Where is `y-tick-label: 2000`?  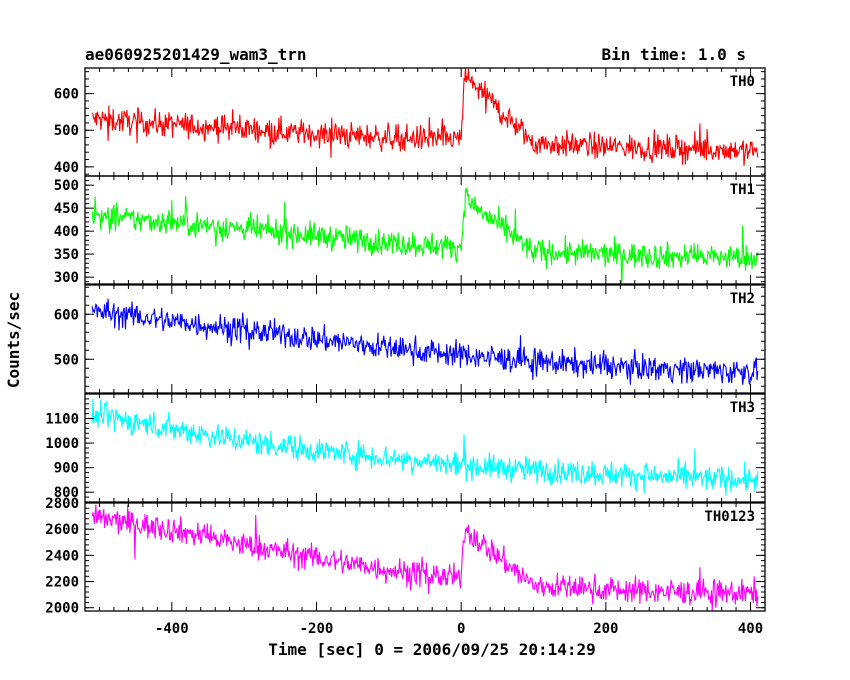 y-tick-label: 2000 is located at coordinates (62, 609).